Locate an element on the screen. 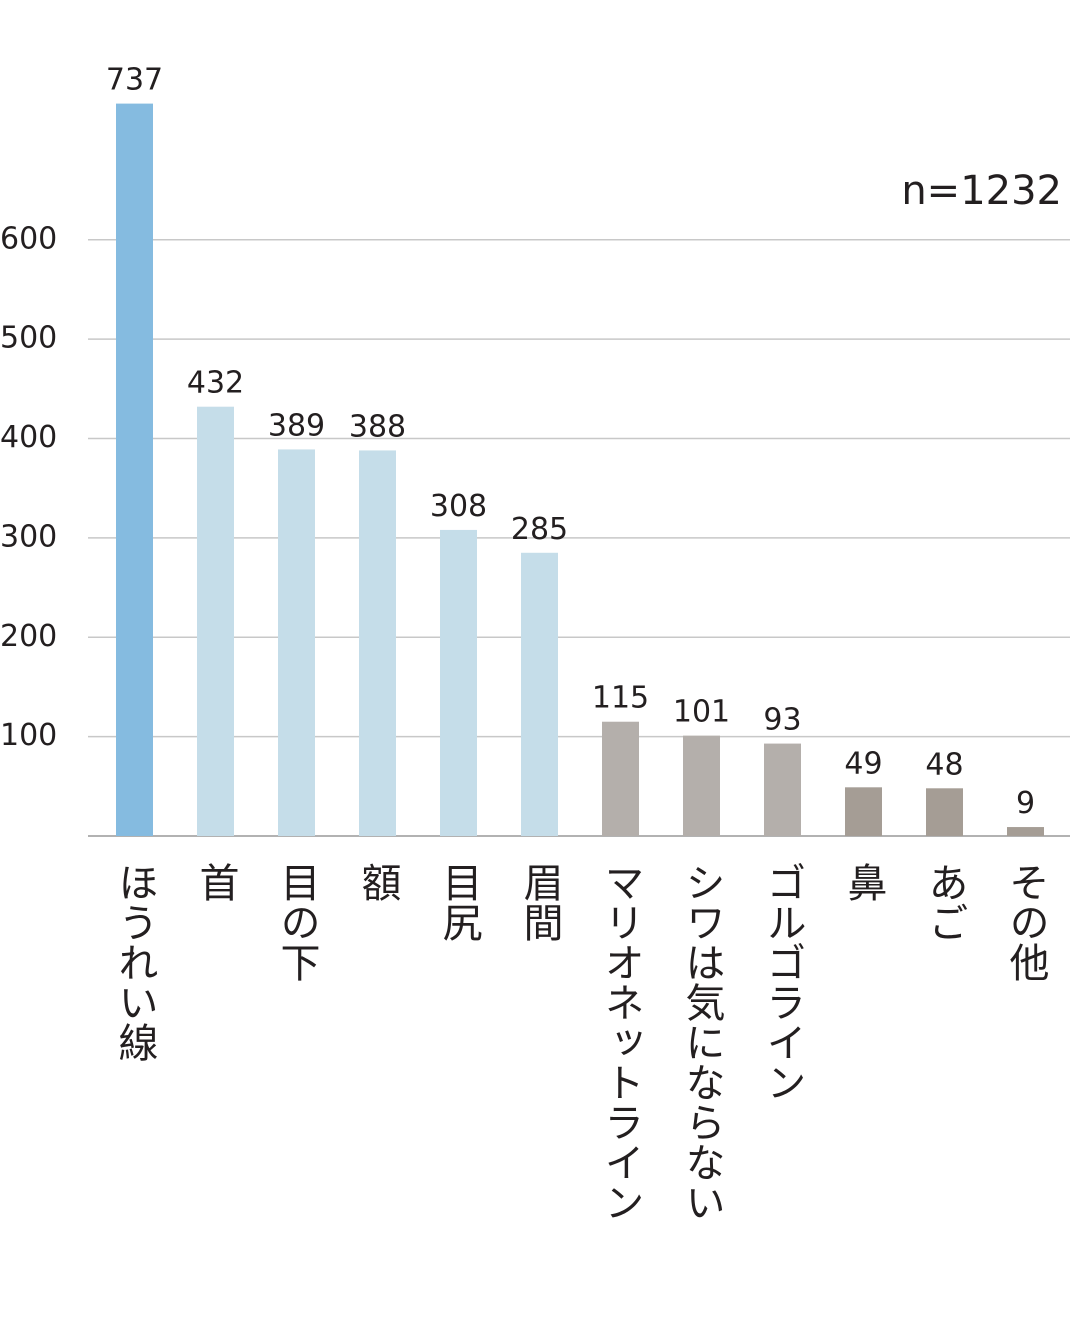 The image size is (1070, 1324). x-tick-label: 目尻 is located at coordinates (459, 902).